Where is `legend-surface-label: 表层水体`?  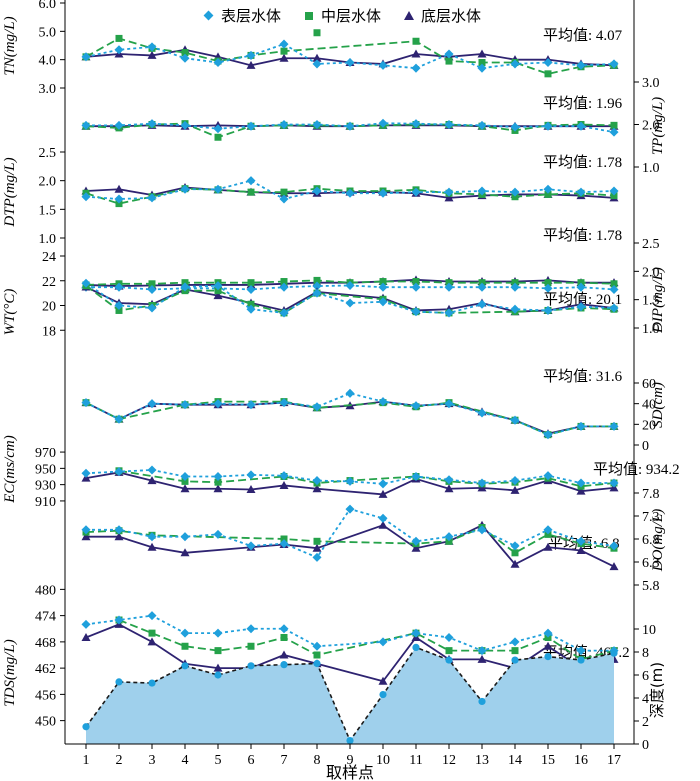
legend-surface-label: 表层水体 is located at coordinates (251, 16).